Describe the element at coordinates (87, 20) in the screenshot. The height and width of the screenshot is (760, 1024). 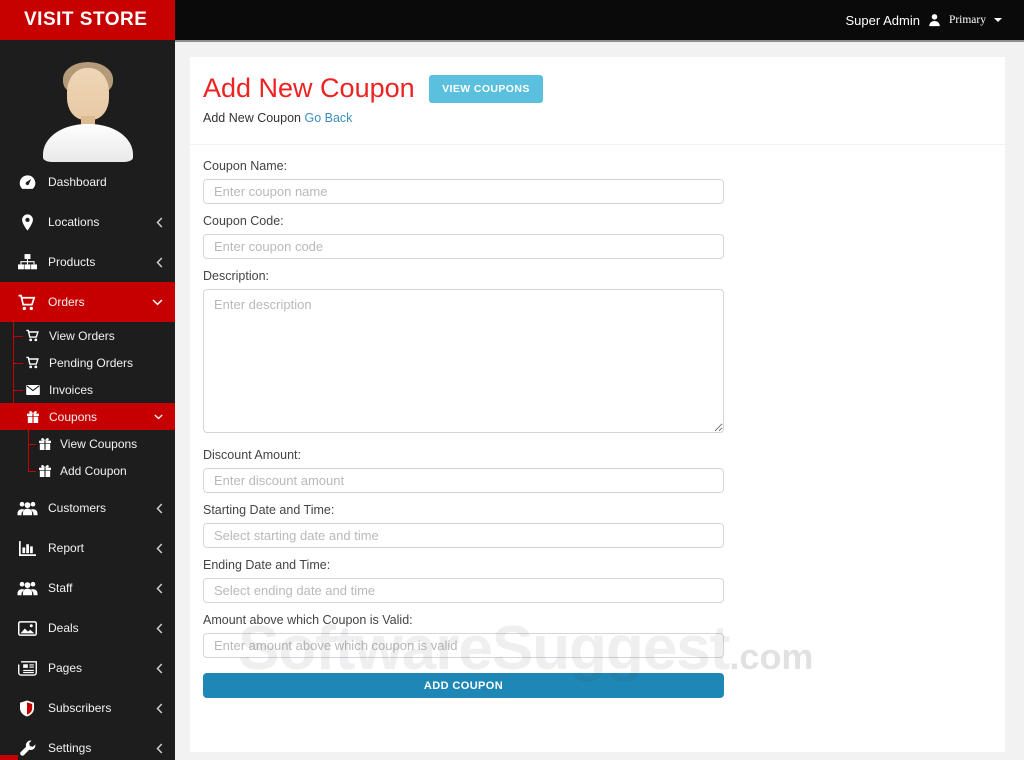
I see `visit-store-logo: VISIT STORE` at that location.